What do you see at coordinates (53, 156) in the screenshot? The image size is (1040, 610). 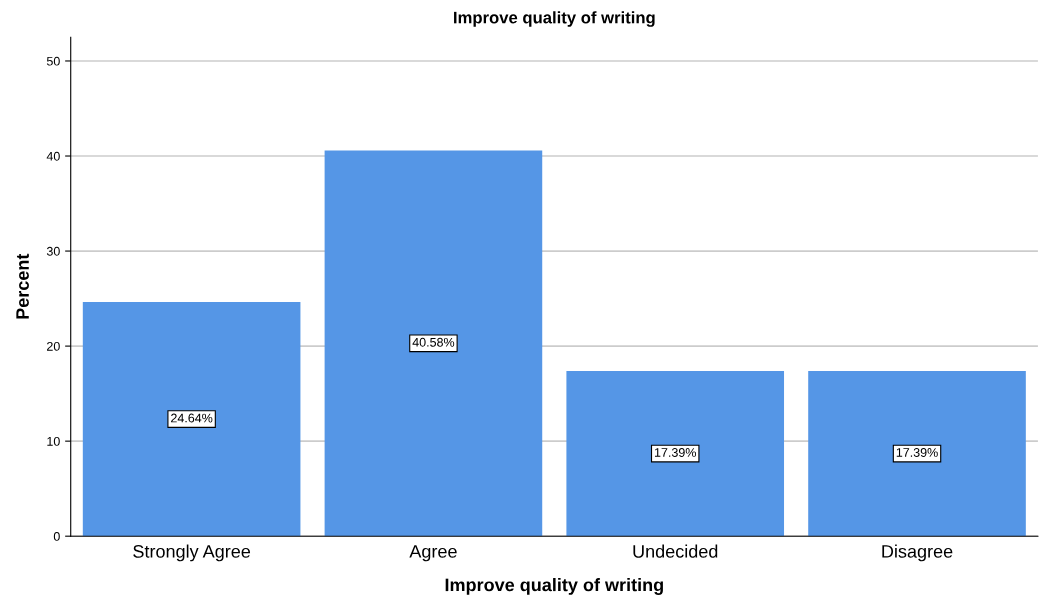 I see `y-tick-label: 40` at bounding box center [53, 156].